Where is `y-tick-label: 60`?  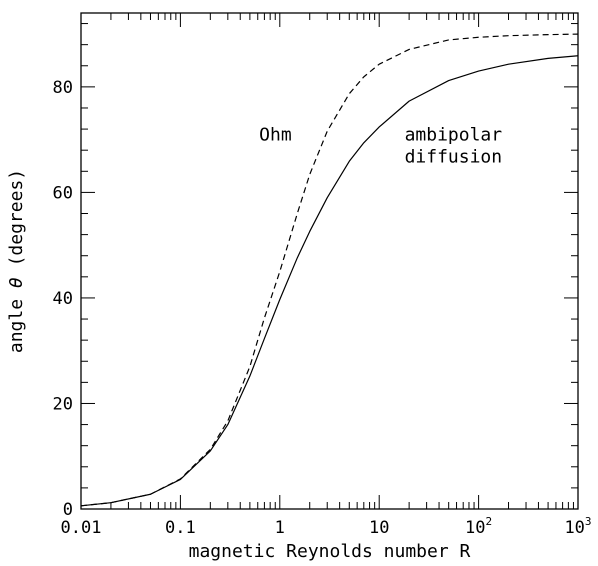
y-tick-label: 60 is located at coordinates (63, 193).